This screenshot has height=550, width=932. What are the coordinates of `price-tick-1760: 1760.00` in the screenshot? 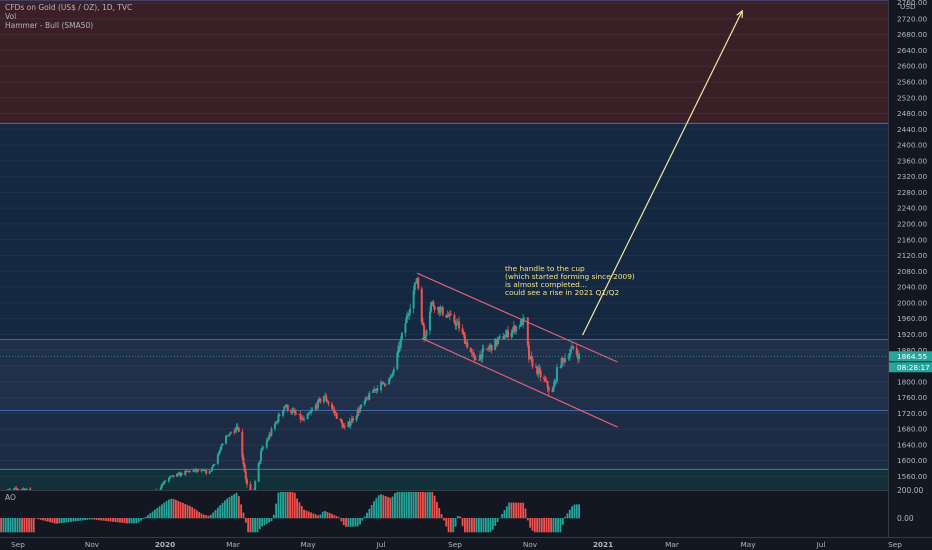 It's located at (912, 397).